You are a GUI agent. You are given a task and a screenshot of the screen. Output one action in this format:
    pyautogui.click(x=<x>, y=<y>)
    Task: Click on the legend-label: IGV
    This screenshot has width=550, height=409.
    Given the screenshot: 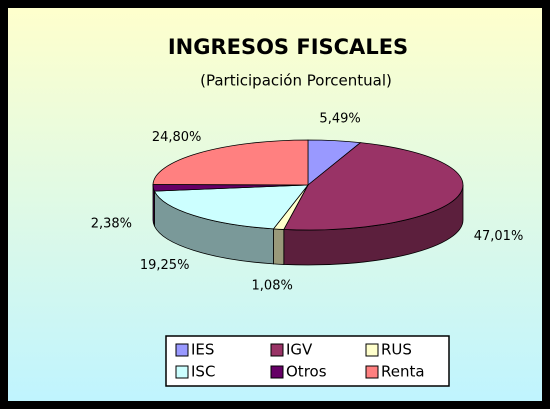 What is the action you would take?
    pyautogui.click(x=299, y=350)
    